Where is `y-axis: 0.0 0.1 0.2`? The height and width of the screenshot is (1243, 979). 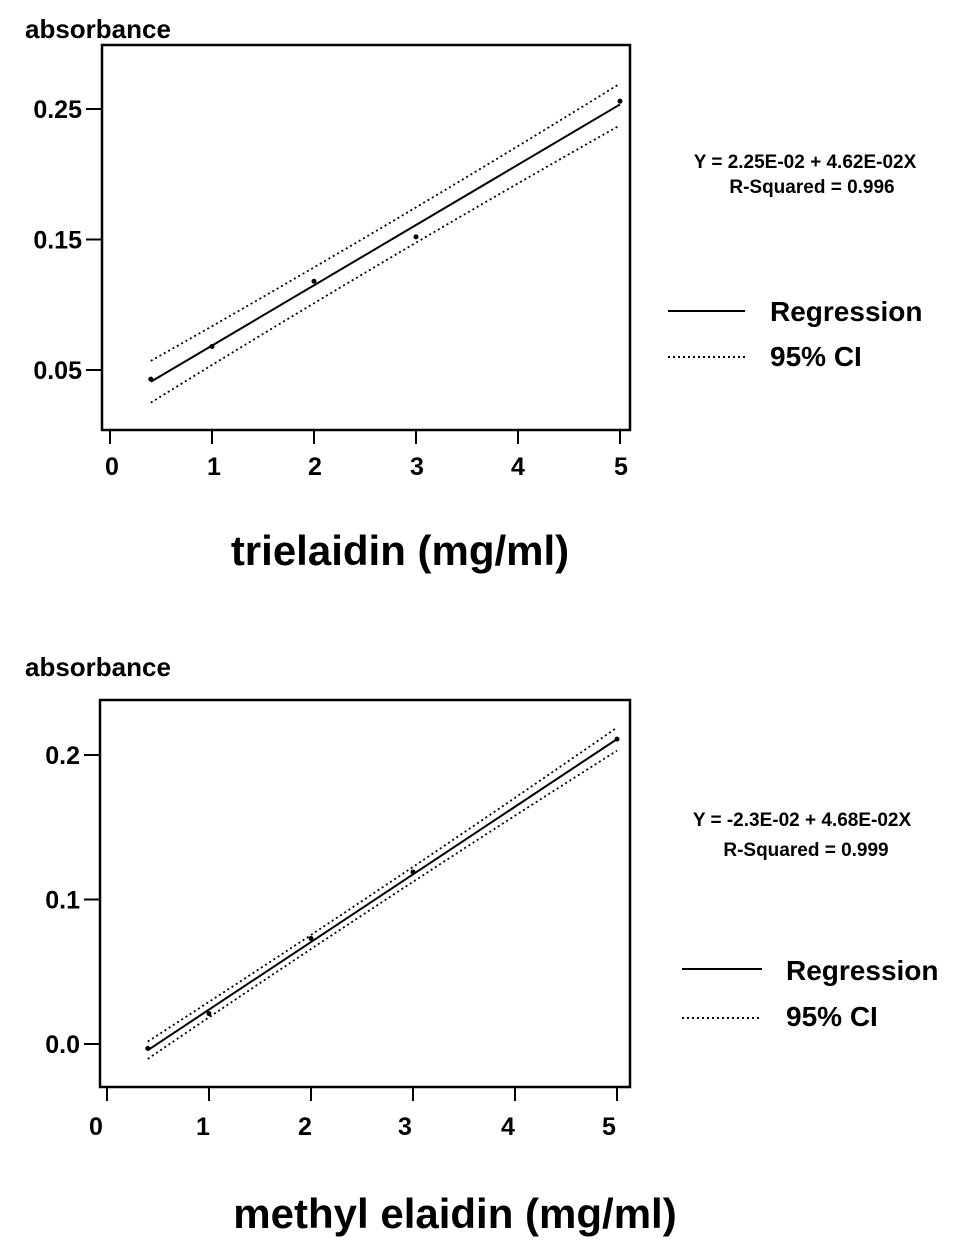 y-axis: 0.0 0.1 0.2 is located at coordinates (72, 900).